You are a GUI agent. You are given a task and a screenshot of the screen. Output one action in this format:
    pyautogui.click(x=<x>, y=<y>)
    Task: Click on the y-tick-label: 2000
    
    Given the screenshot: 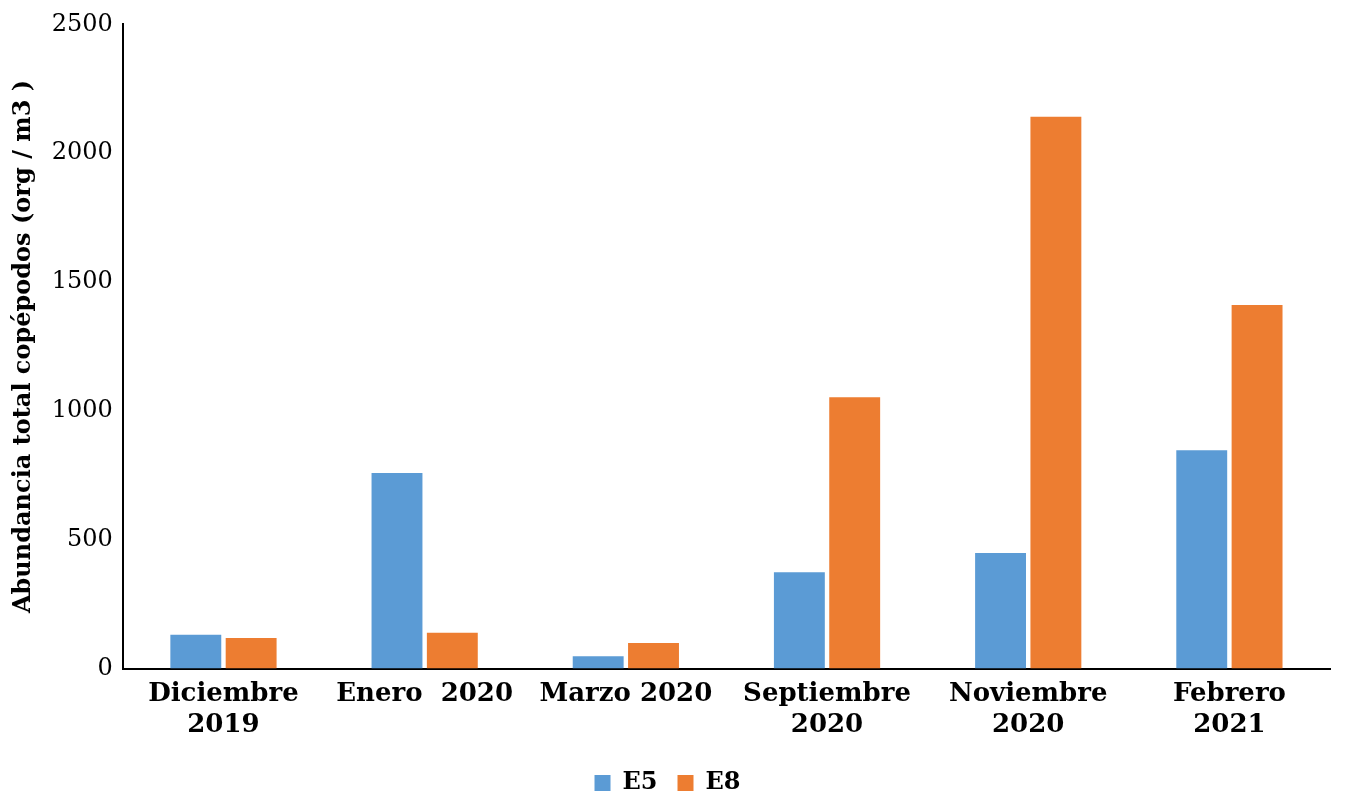 What is the action you would take?
    pyautogui.click(x=82, y=151)
    